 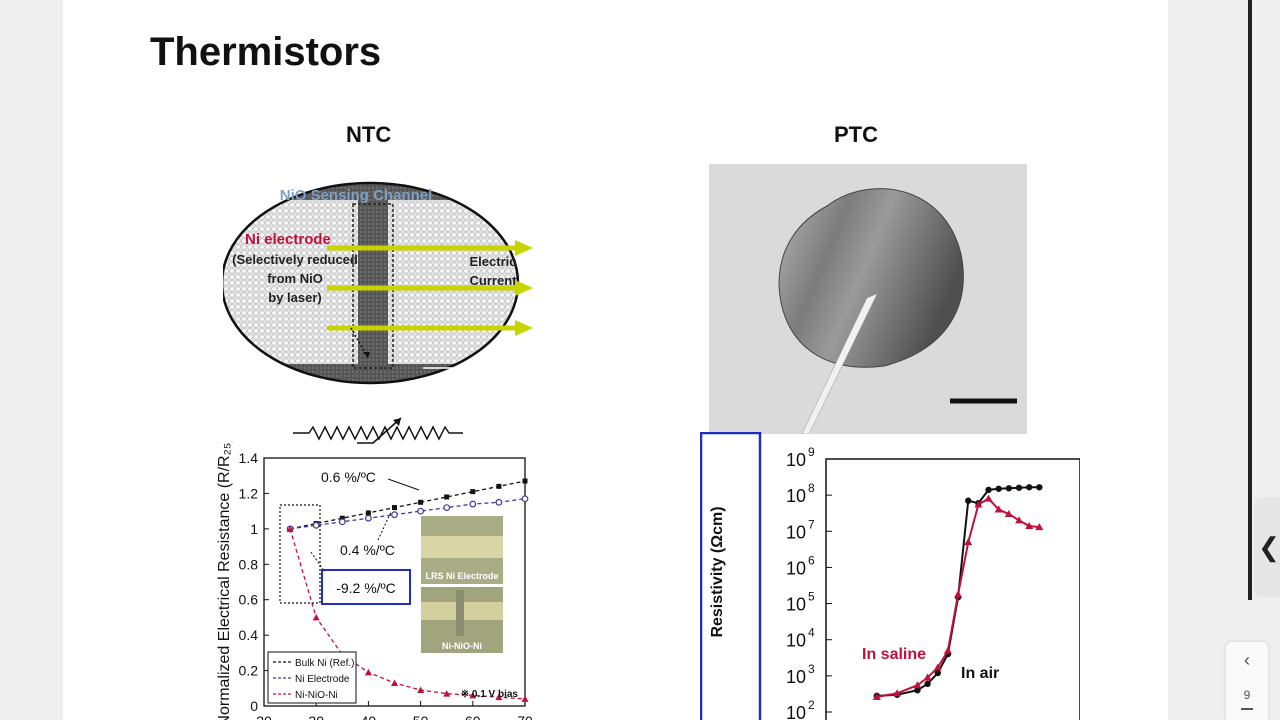 What do you see at coordinates (868, 299) in the screenshot?
I see `ptc-sensor-photo` at bounding box center [868, 299].